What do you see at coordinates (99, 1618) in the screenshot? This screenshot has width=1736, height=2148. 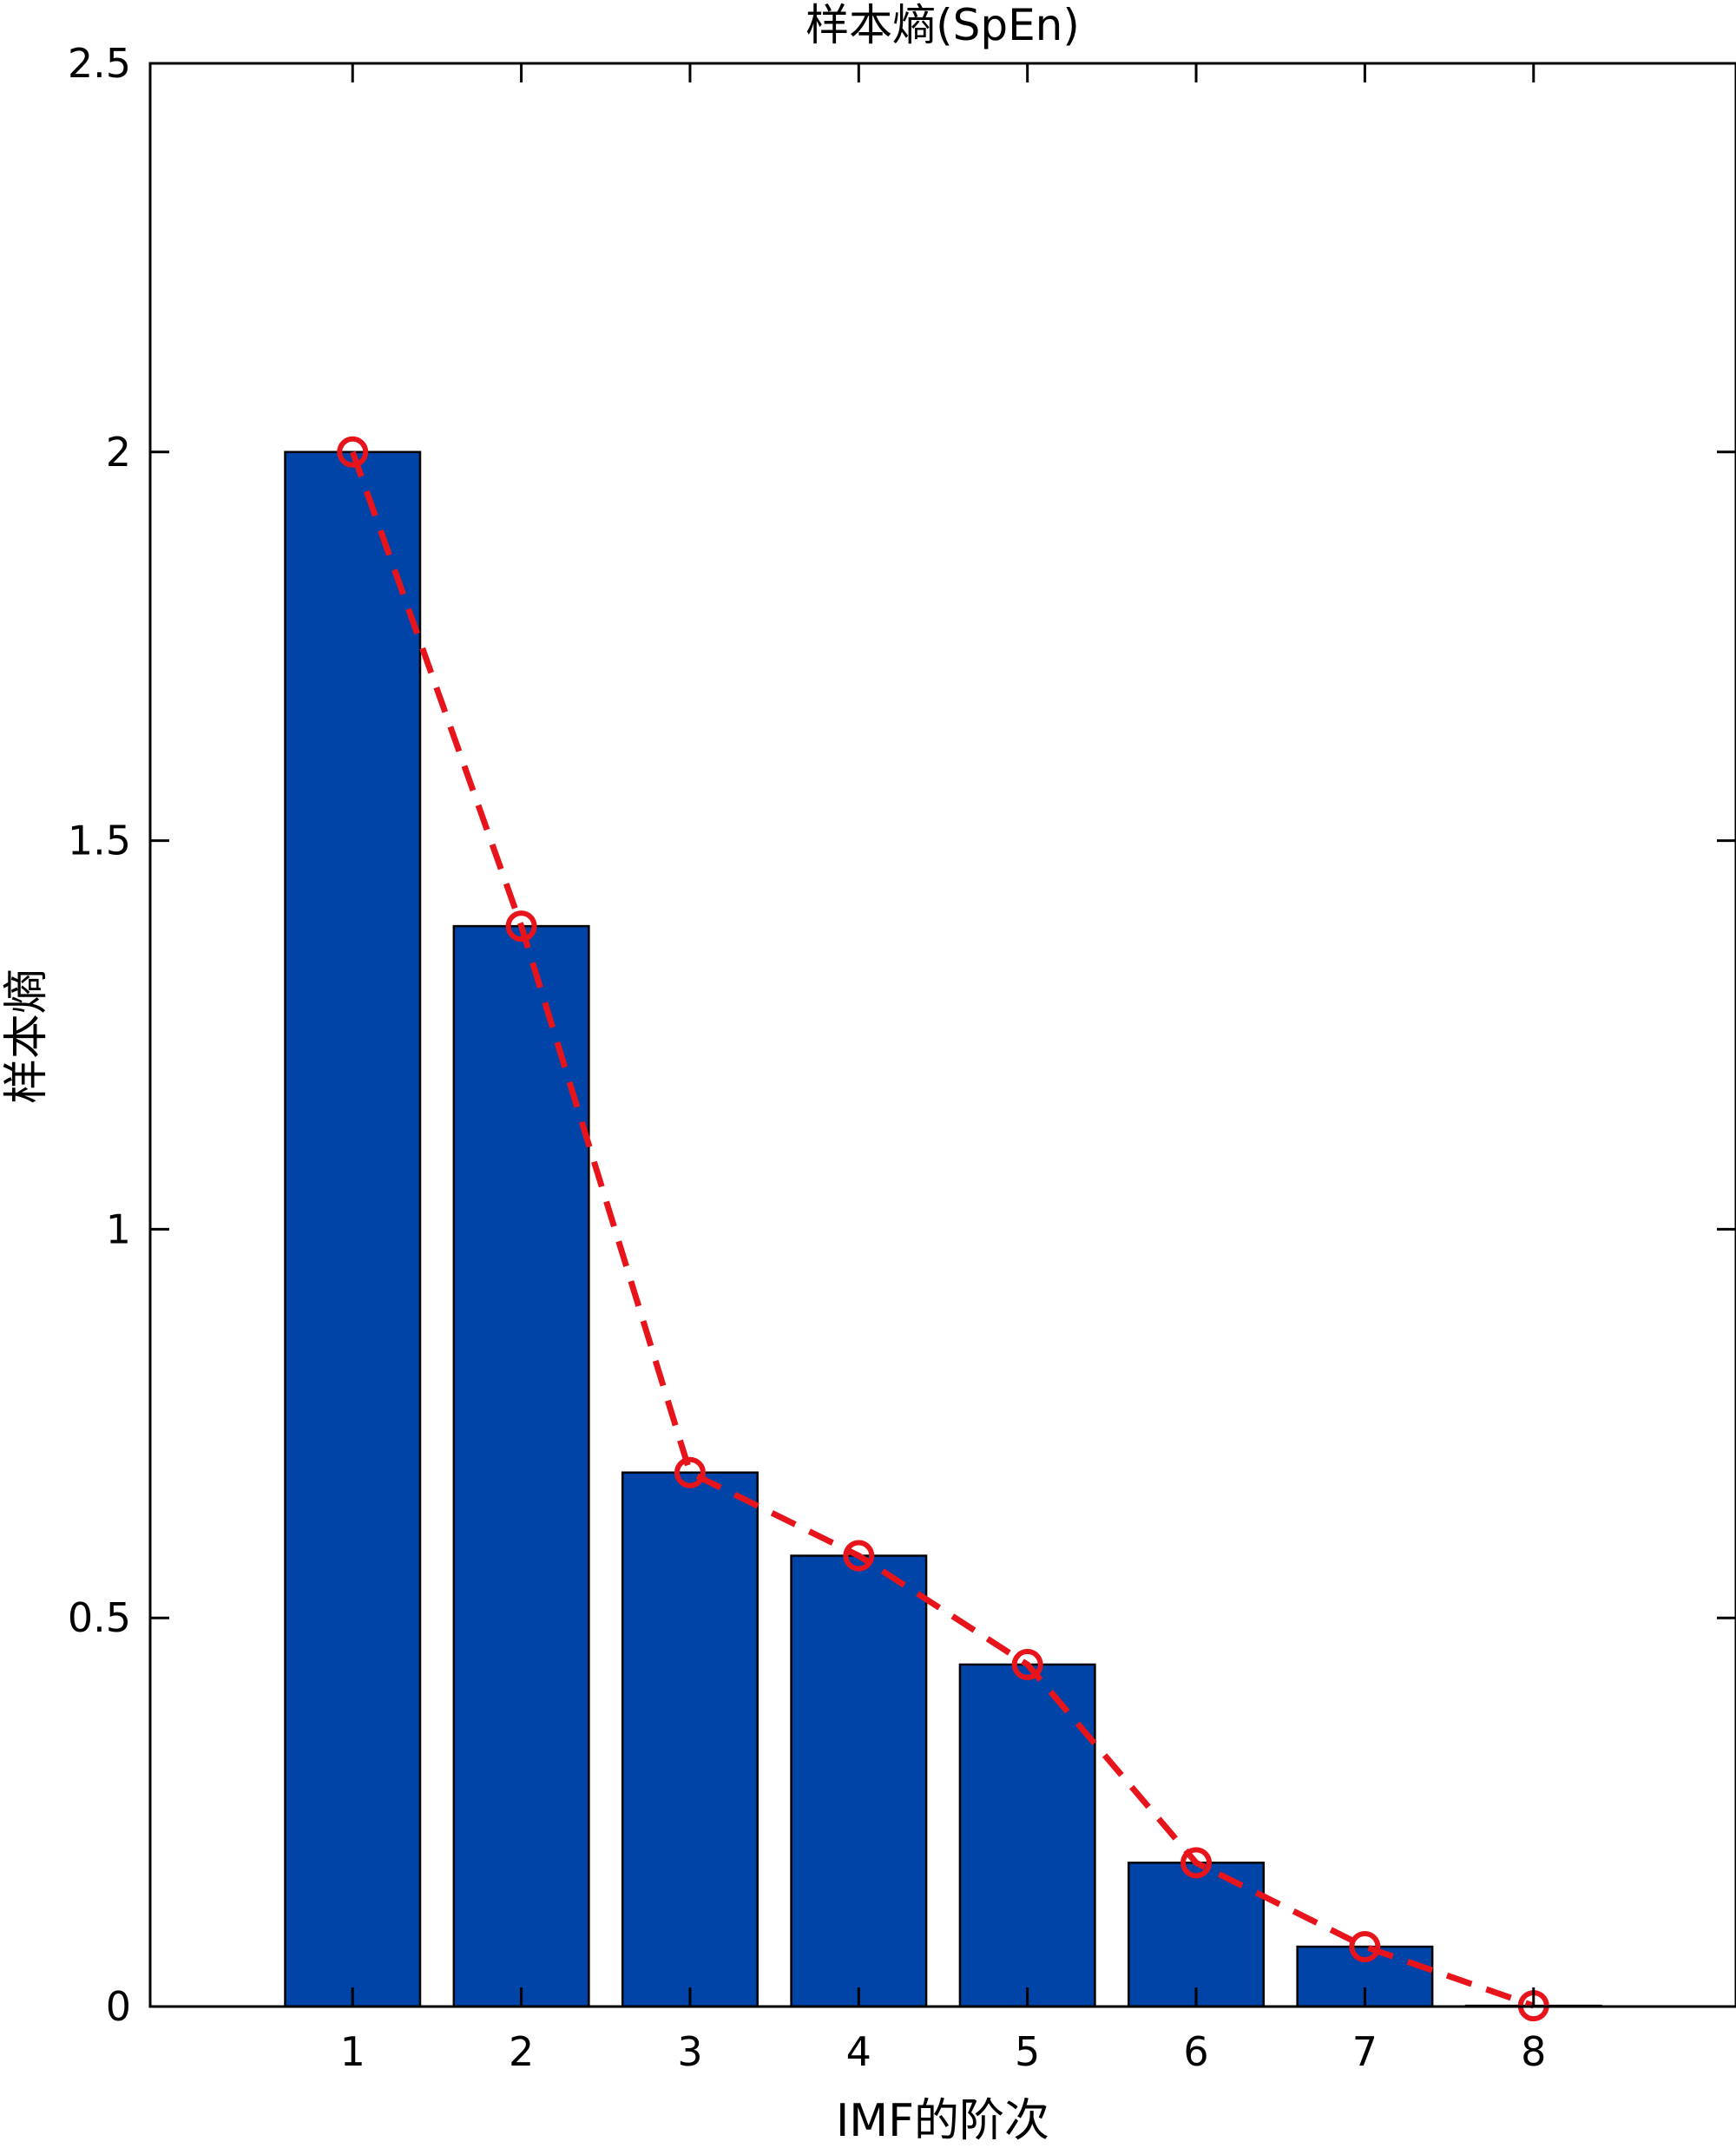 I see `y-tick-label: 0.5` at bounding box center [99, 1618].